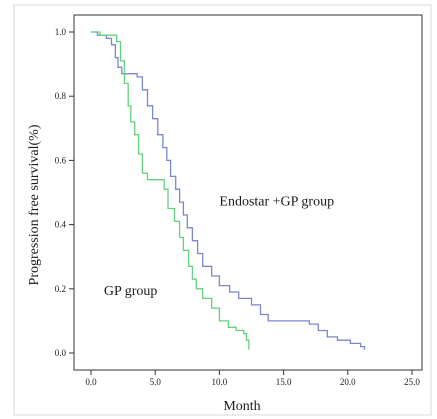  I want to click on y-tick-label: 0.6, so click(61, 160).